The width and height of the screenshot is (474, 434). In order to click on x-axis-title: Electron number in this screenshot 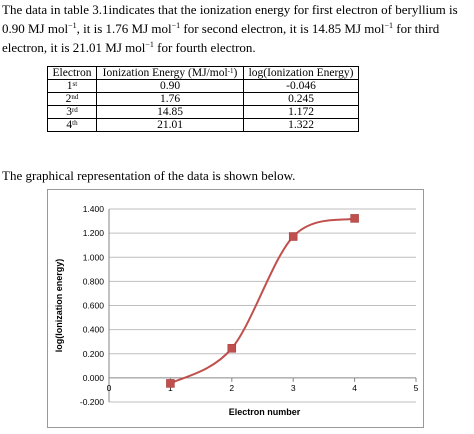, I will do `click(265, 412)`.